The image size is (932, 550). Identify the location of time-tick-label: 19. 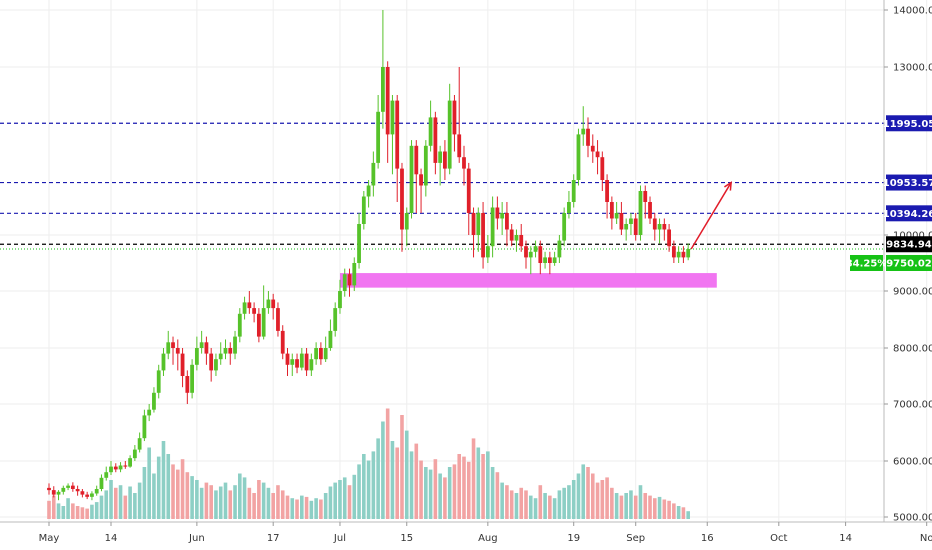
(573, 538).